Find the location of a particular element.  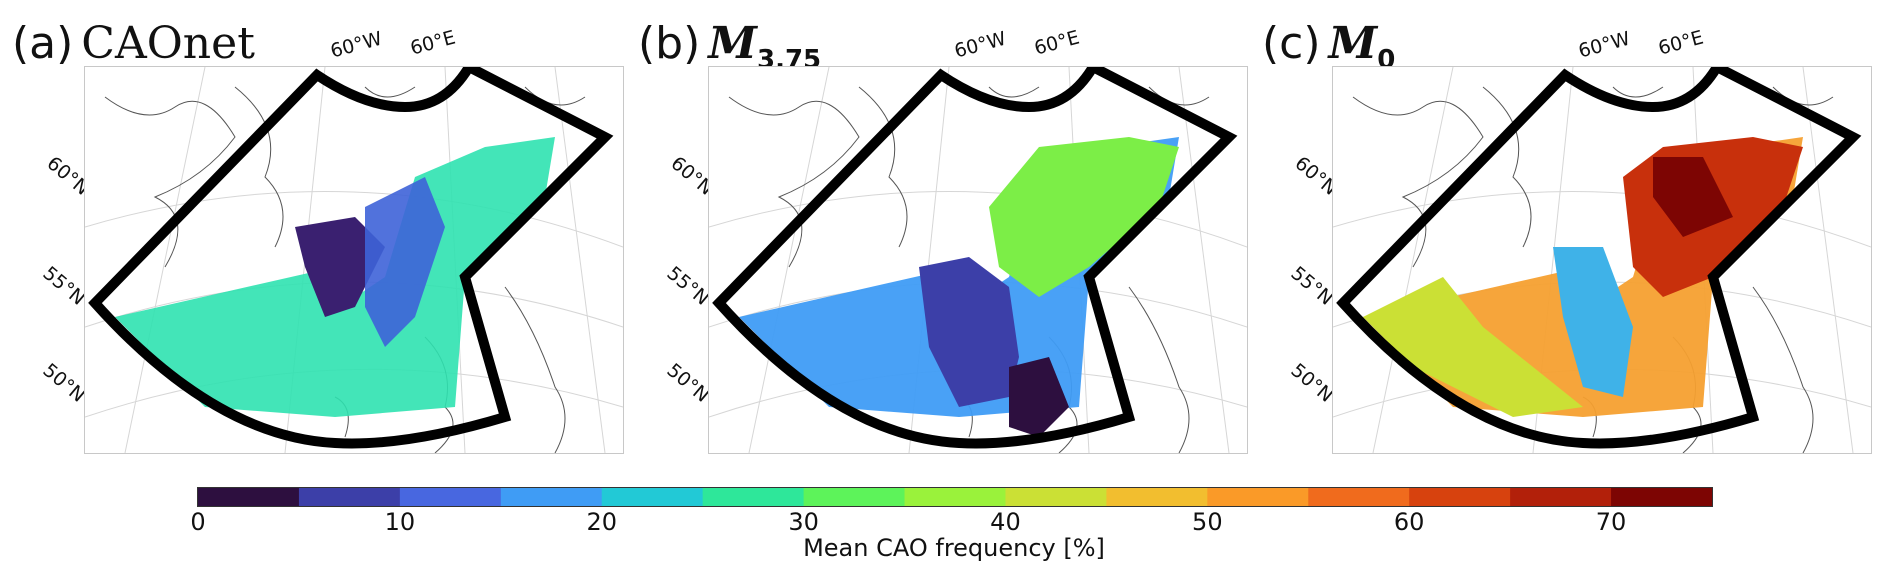

panel-a-lon-left: 60°W is located at coordinates (356, 45).